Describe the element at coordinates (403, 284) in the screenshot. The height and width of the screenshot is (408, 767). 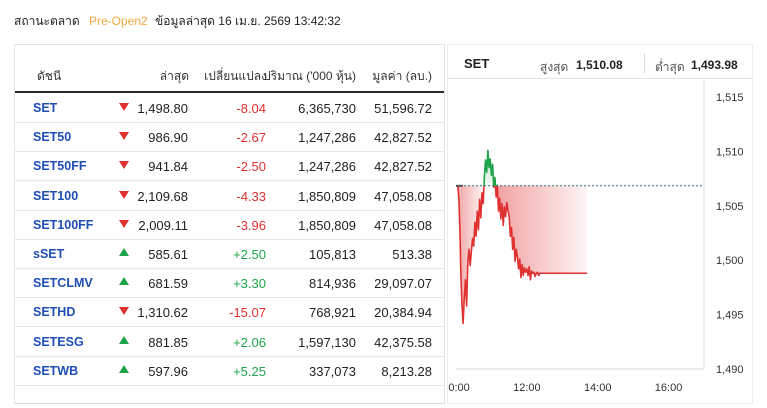
I see `trade-value: 29,097.07` at that location.